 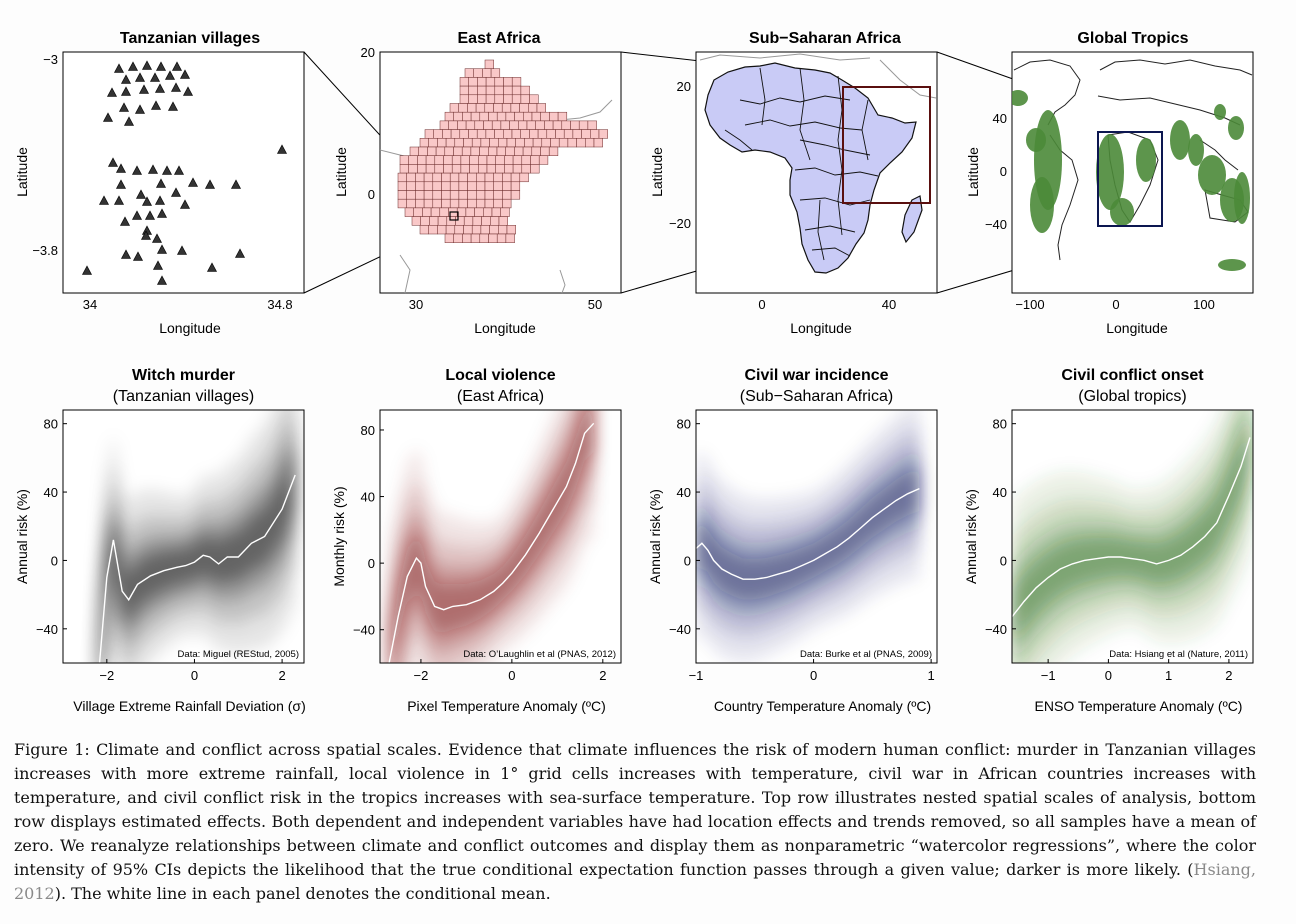 I want to click on madagascar-shape, so click(x=912, y=219).